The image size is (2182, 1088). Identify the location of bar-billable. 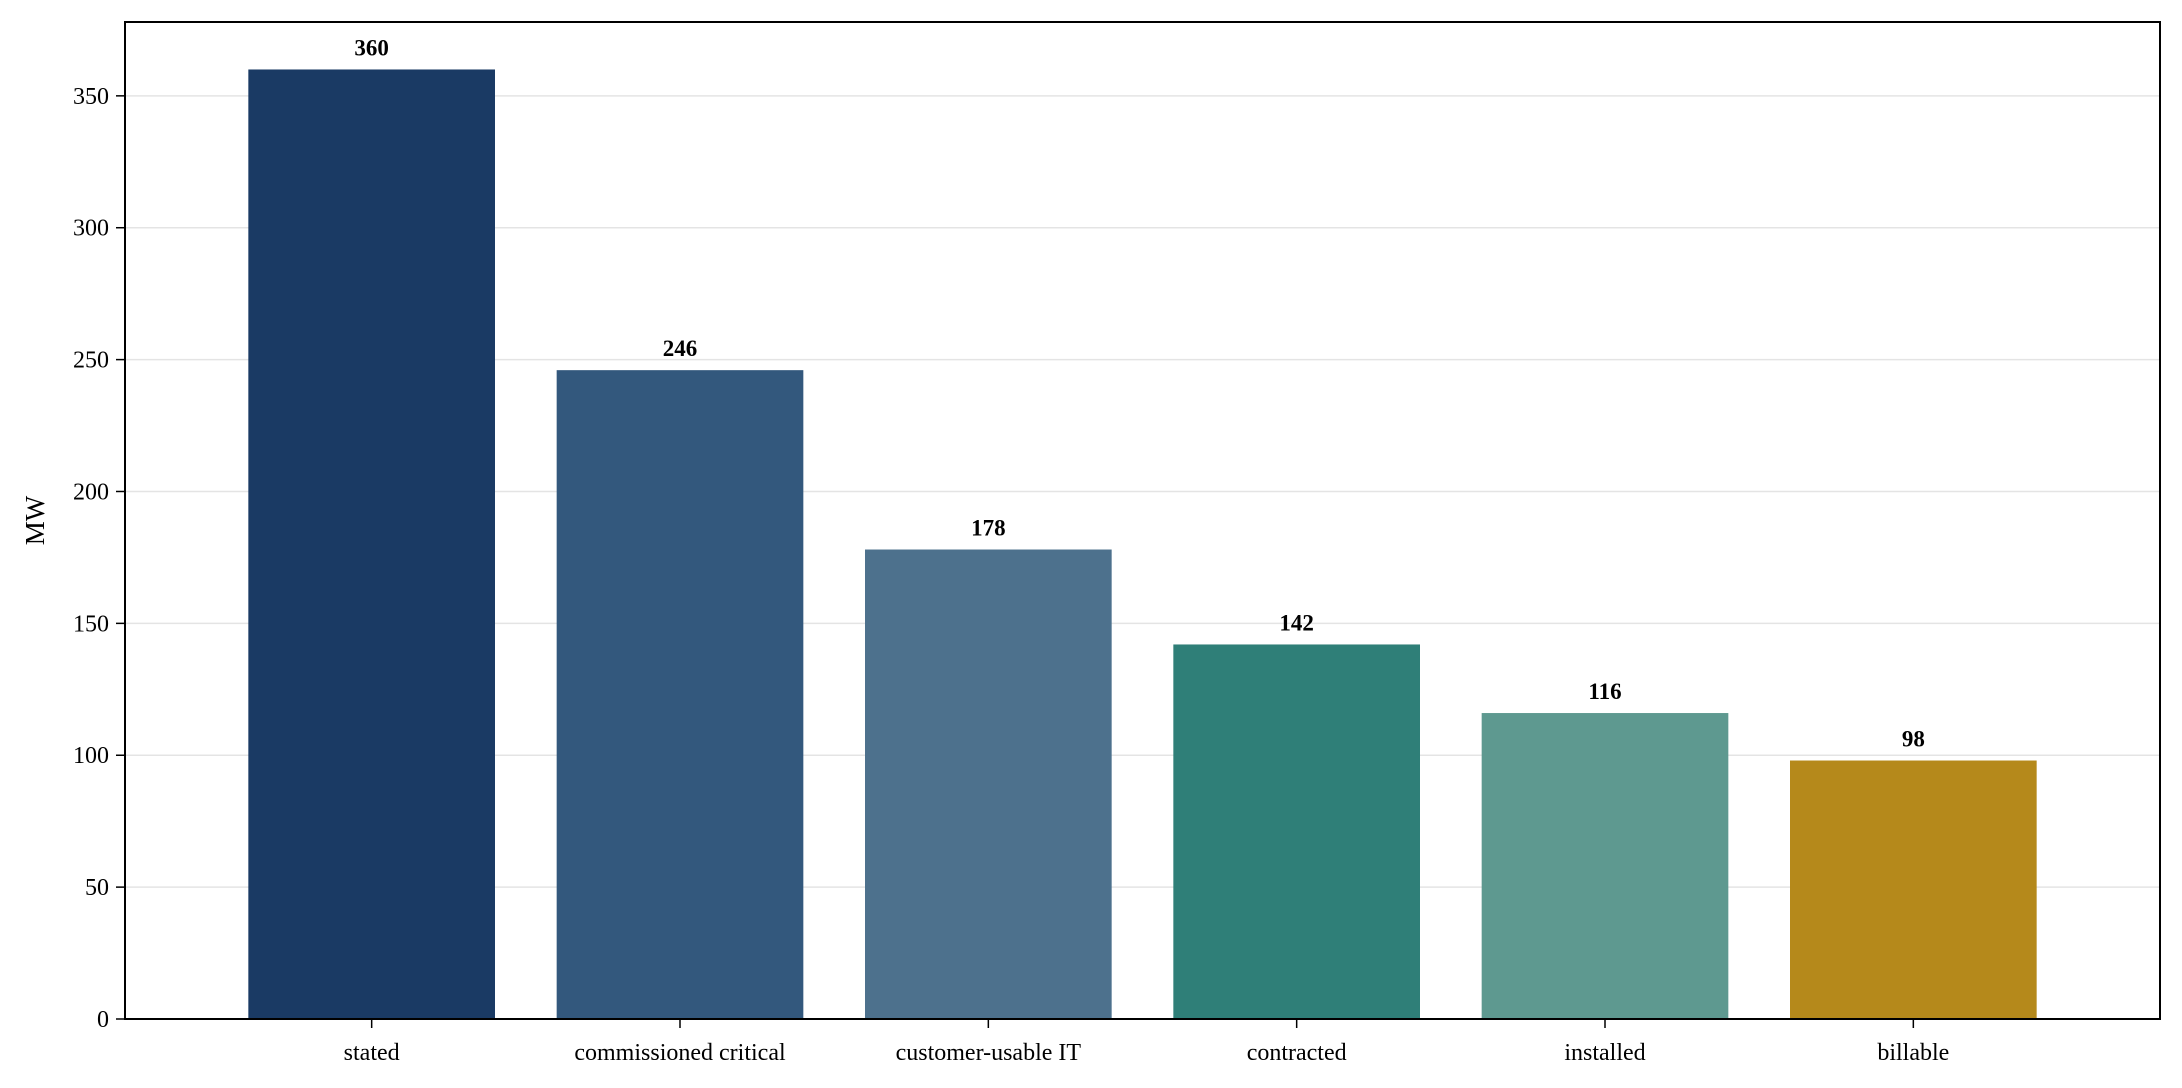
(1913, 889).